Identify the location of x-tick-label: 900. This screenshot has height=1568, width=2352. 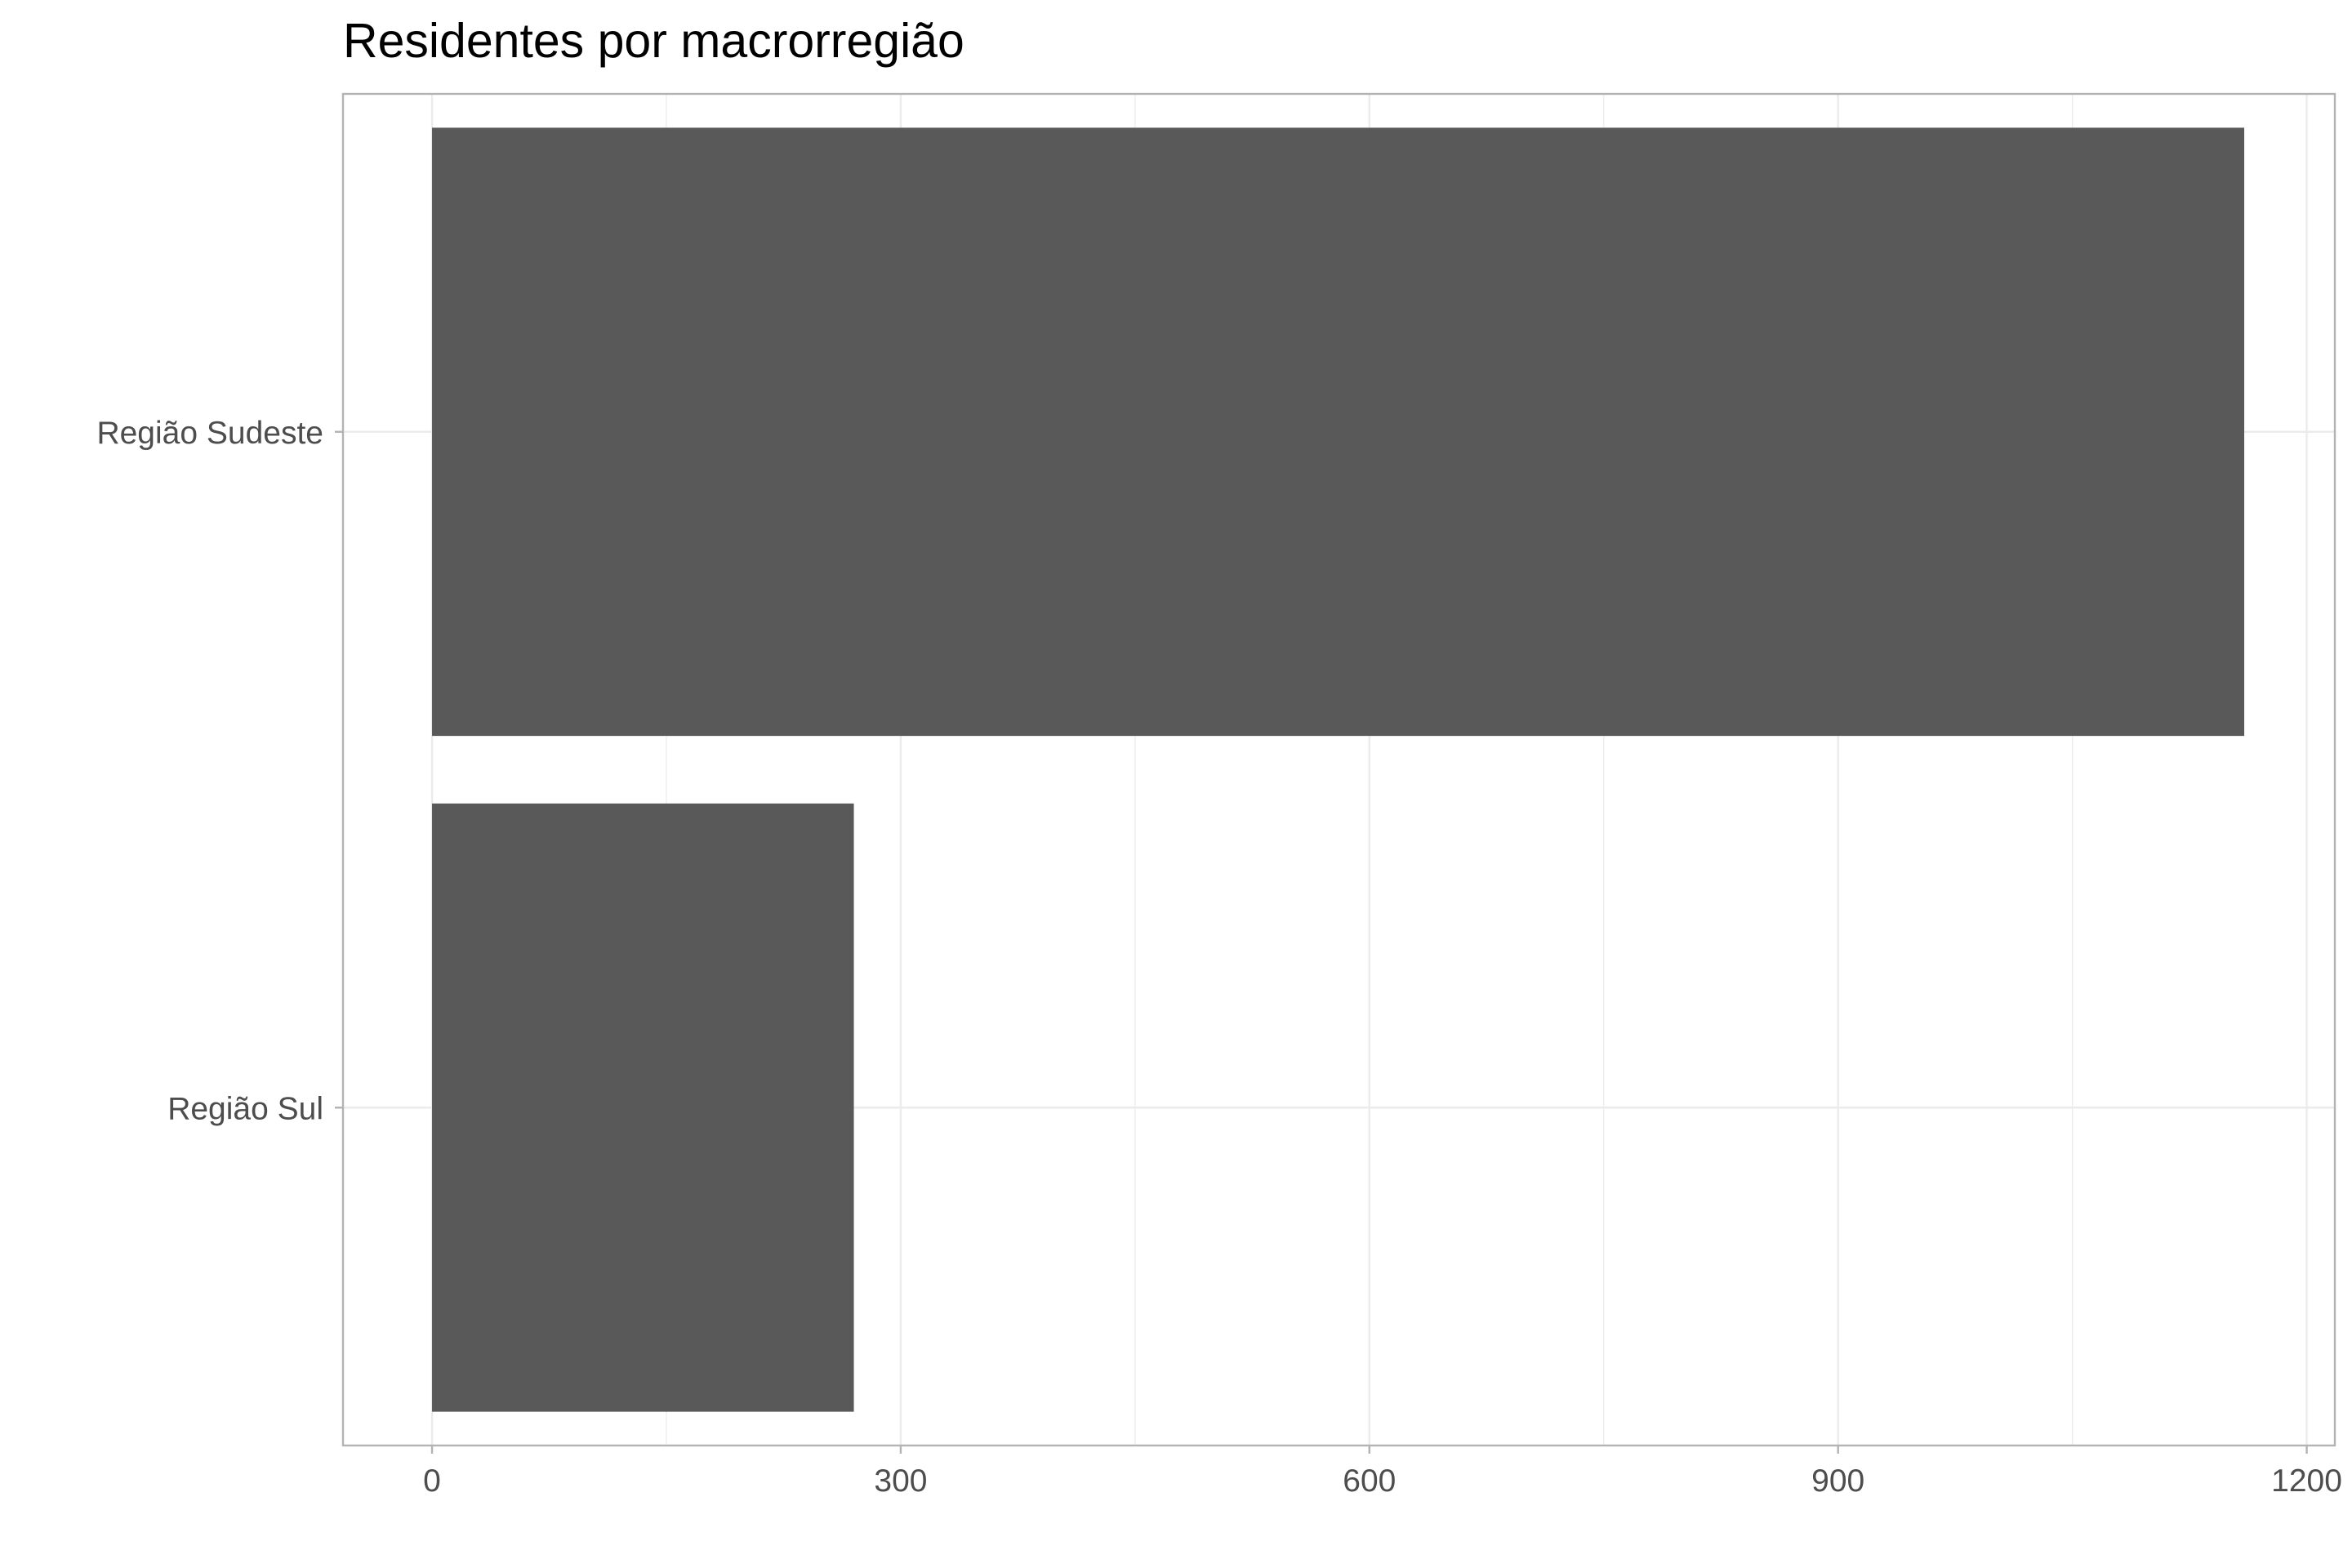
(1837, 1481).